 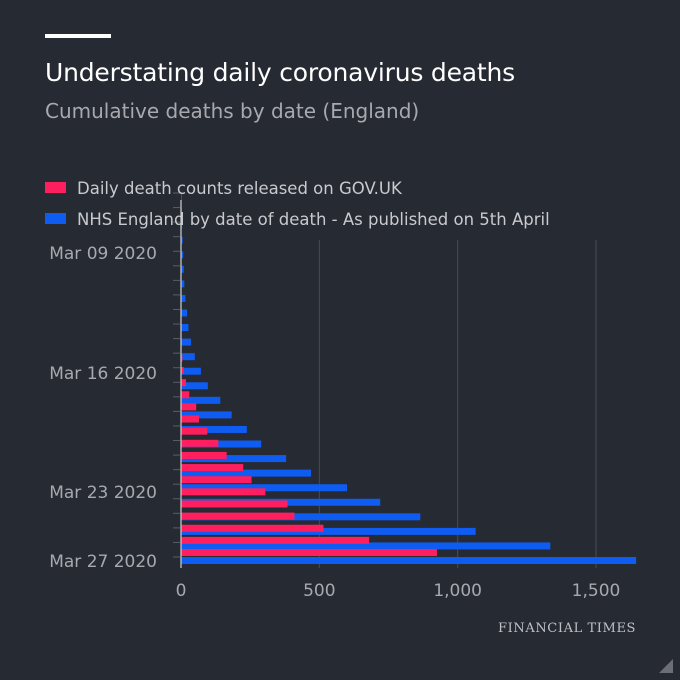 What do you see at coordinates (103, 562) in the screenshot?
I see `y-tick-label: Mar 27 2020` at bounding box center [103, 562].